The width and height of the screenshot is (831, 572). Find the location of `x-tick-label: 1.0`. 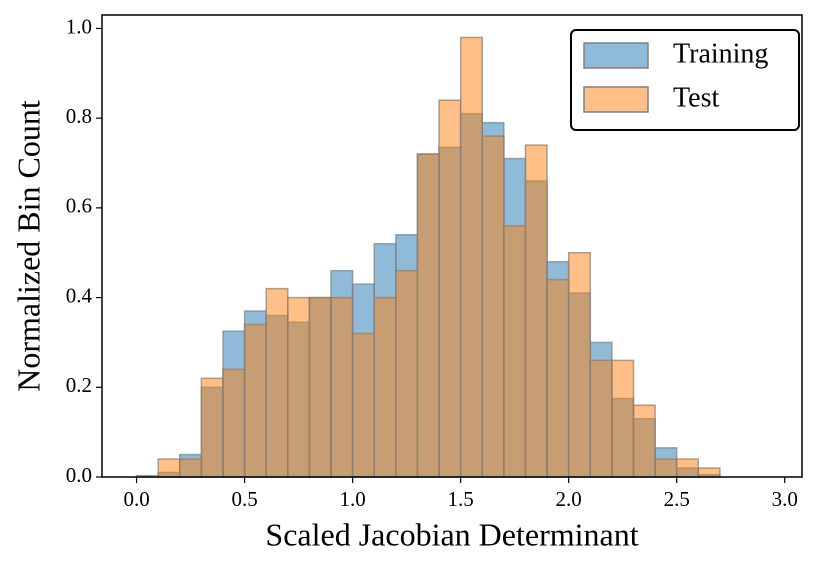

x-tick-label: 1.0 is located at coordinates (352, 499).